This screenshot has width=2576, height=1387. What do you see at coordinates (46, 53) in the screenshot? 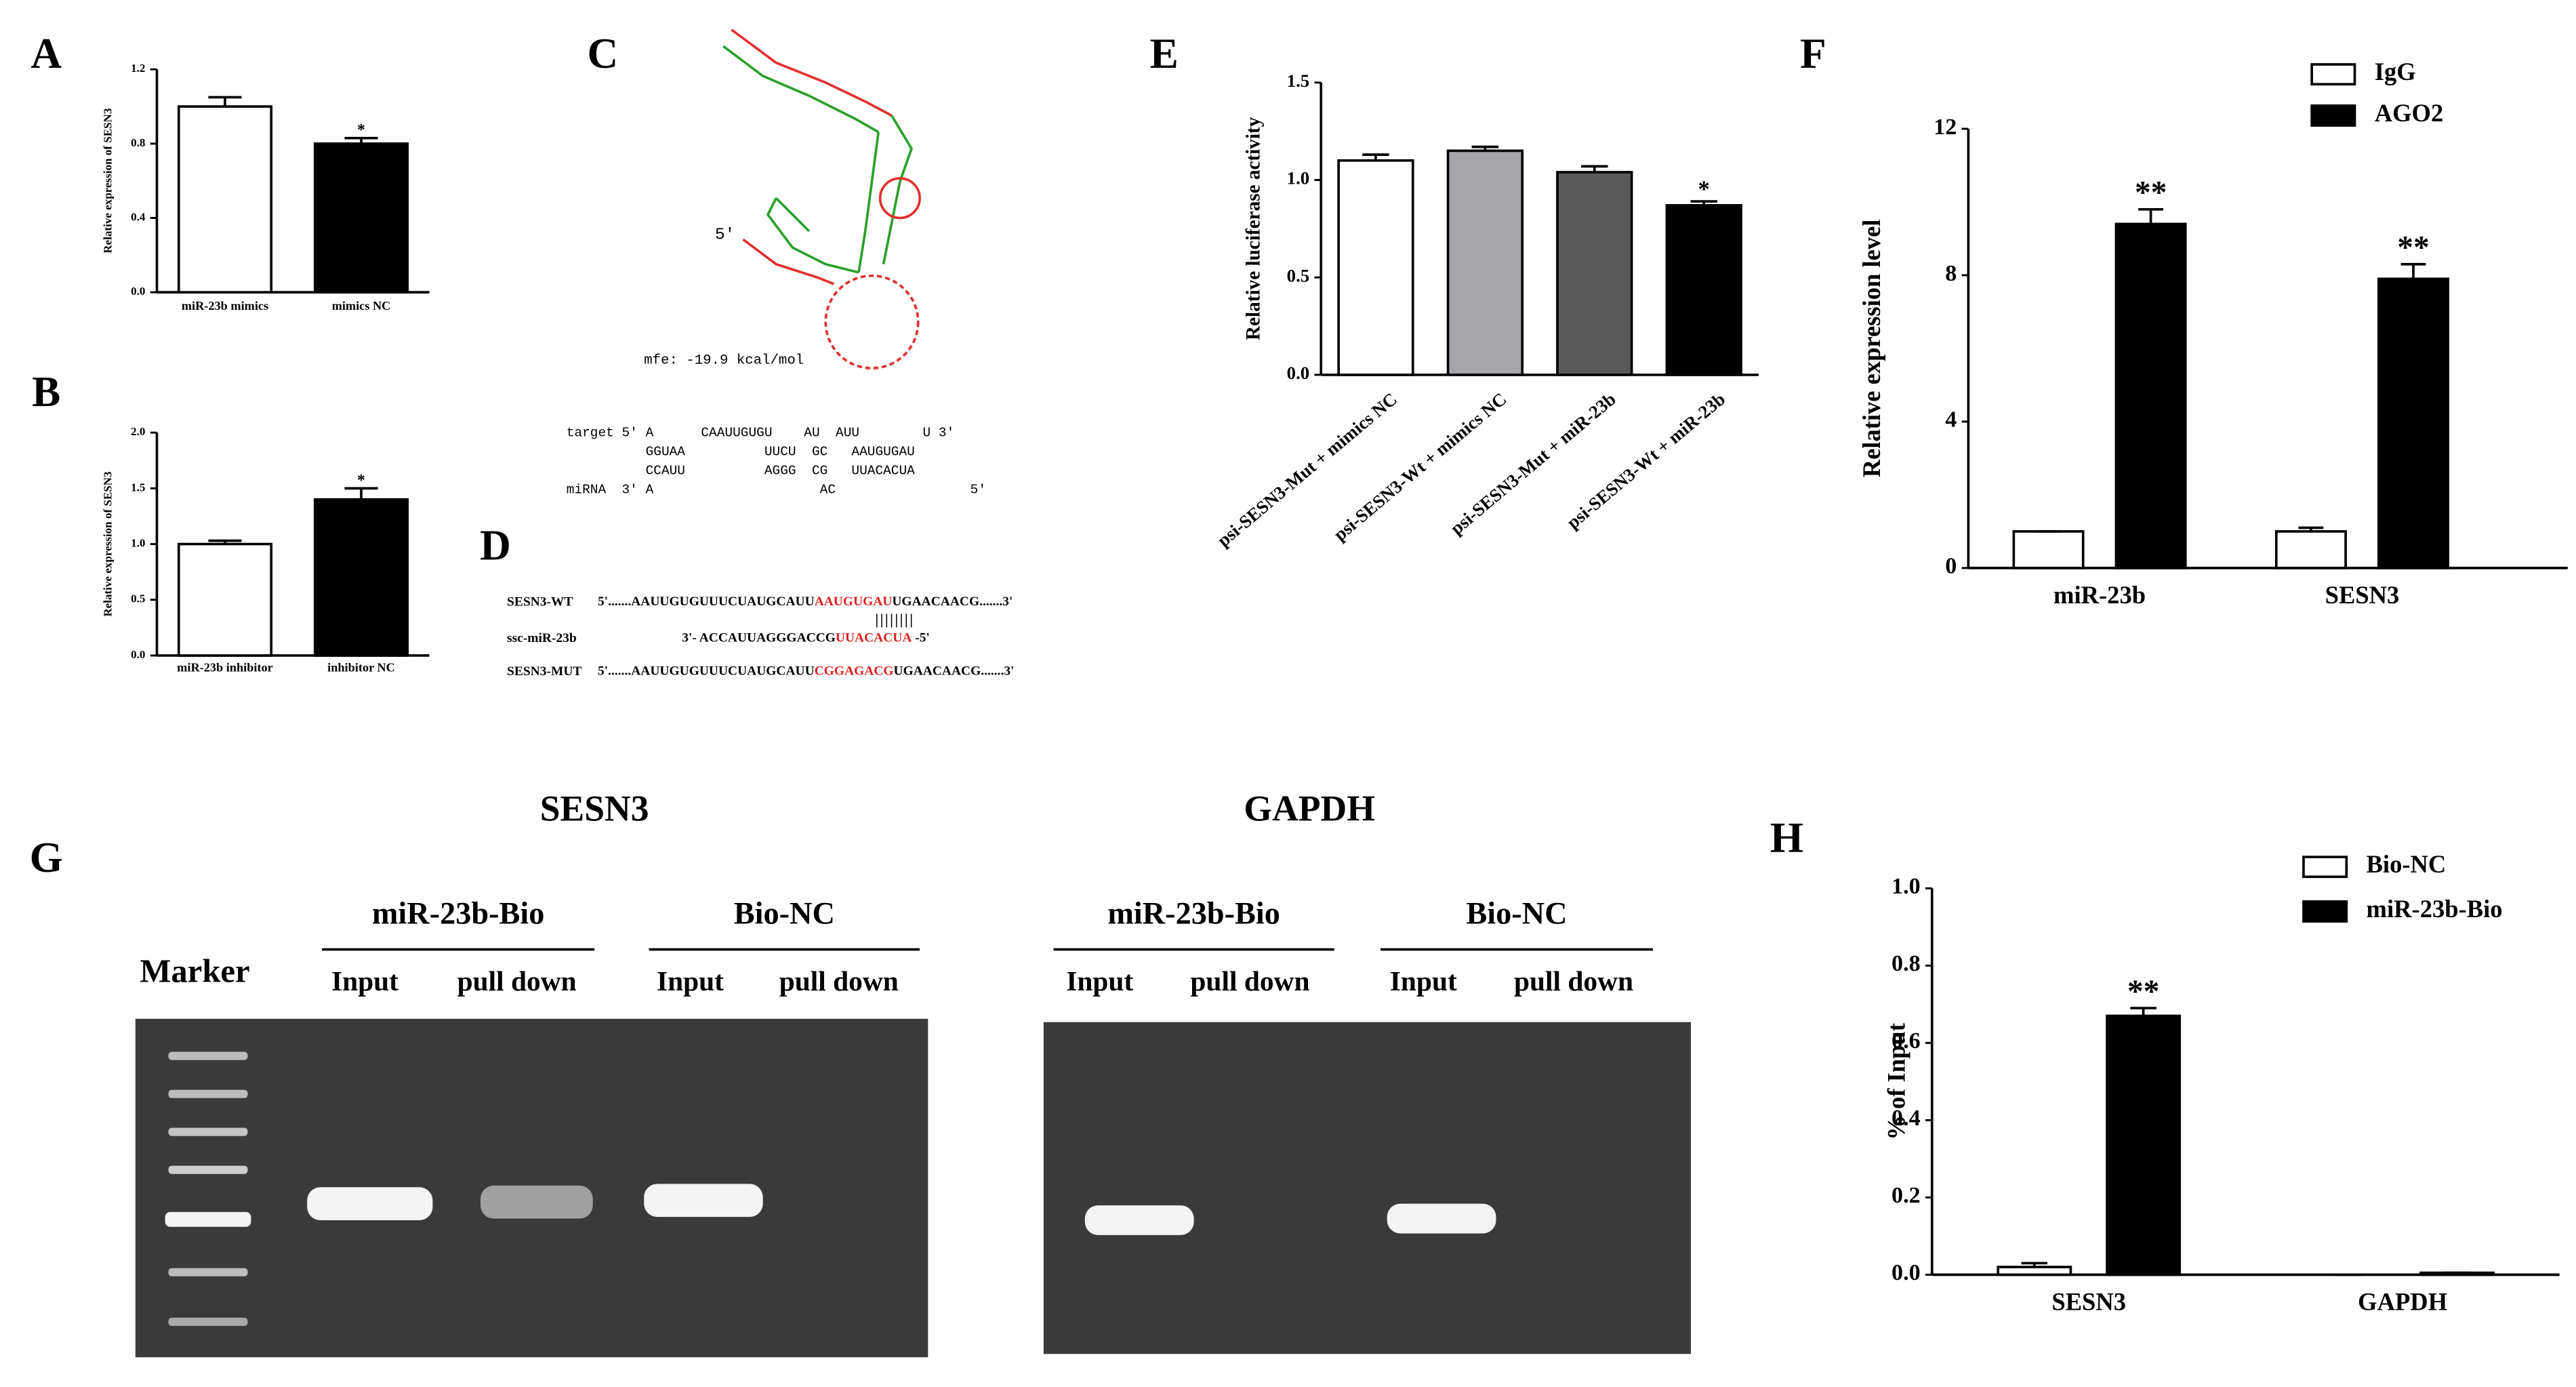
I see `panel-label: A` at bounding box center [46, 53].